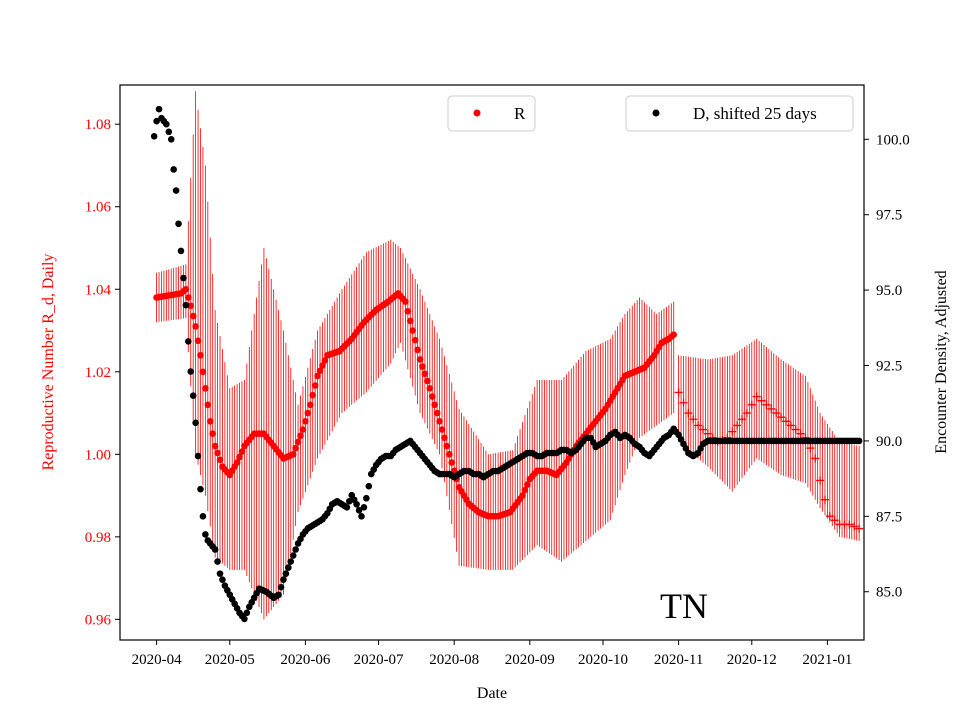 The image size is (960, 720). I want to click on x-tick-label: 2020-05, so click(230, 660).